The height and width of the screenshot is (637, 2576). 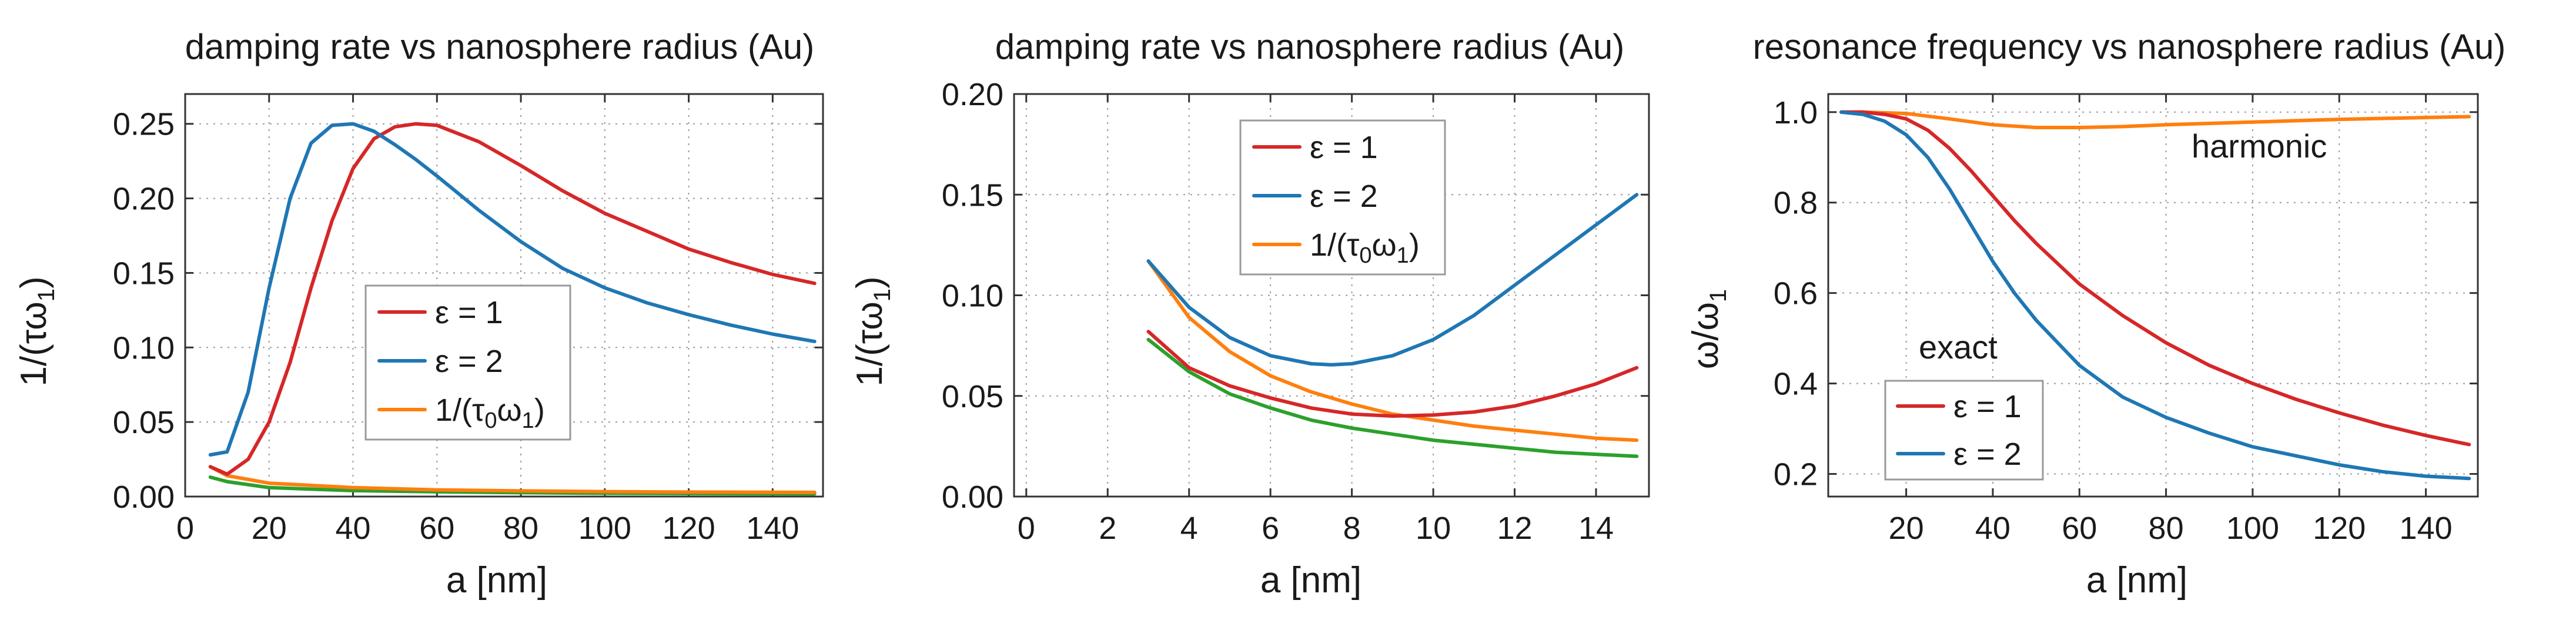 I want to click on chart-3-x-tick-label: 40, so click(x=1992, y=528).